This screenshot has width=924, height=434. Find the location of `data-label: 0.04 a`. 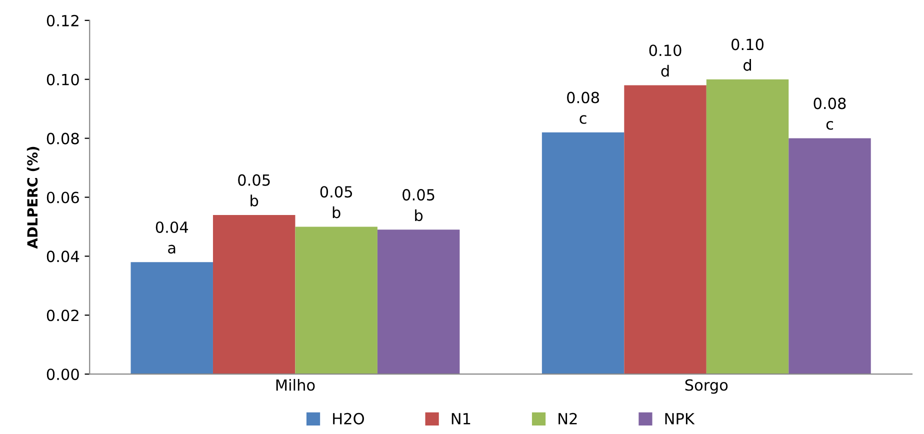

data-label: 0.04 a is located at coordinates (172, 237).